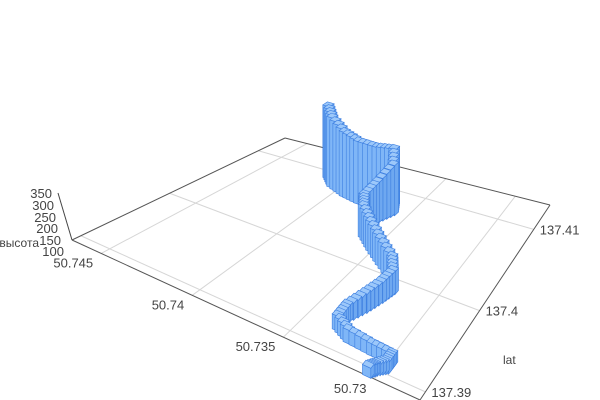 This screenshot has width=600, height=400. I want to click on z-tick-label: 250, so click(45, 217).